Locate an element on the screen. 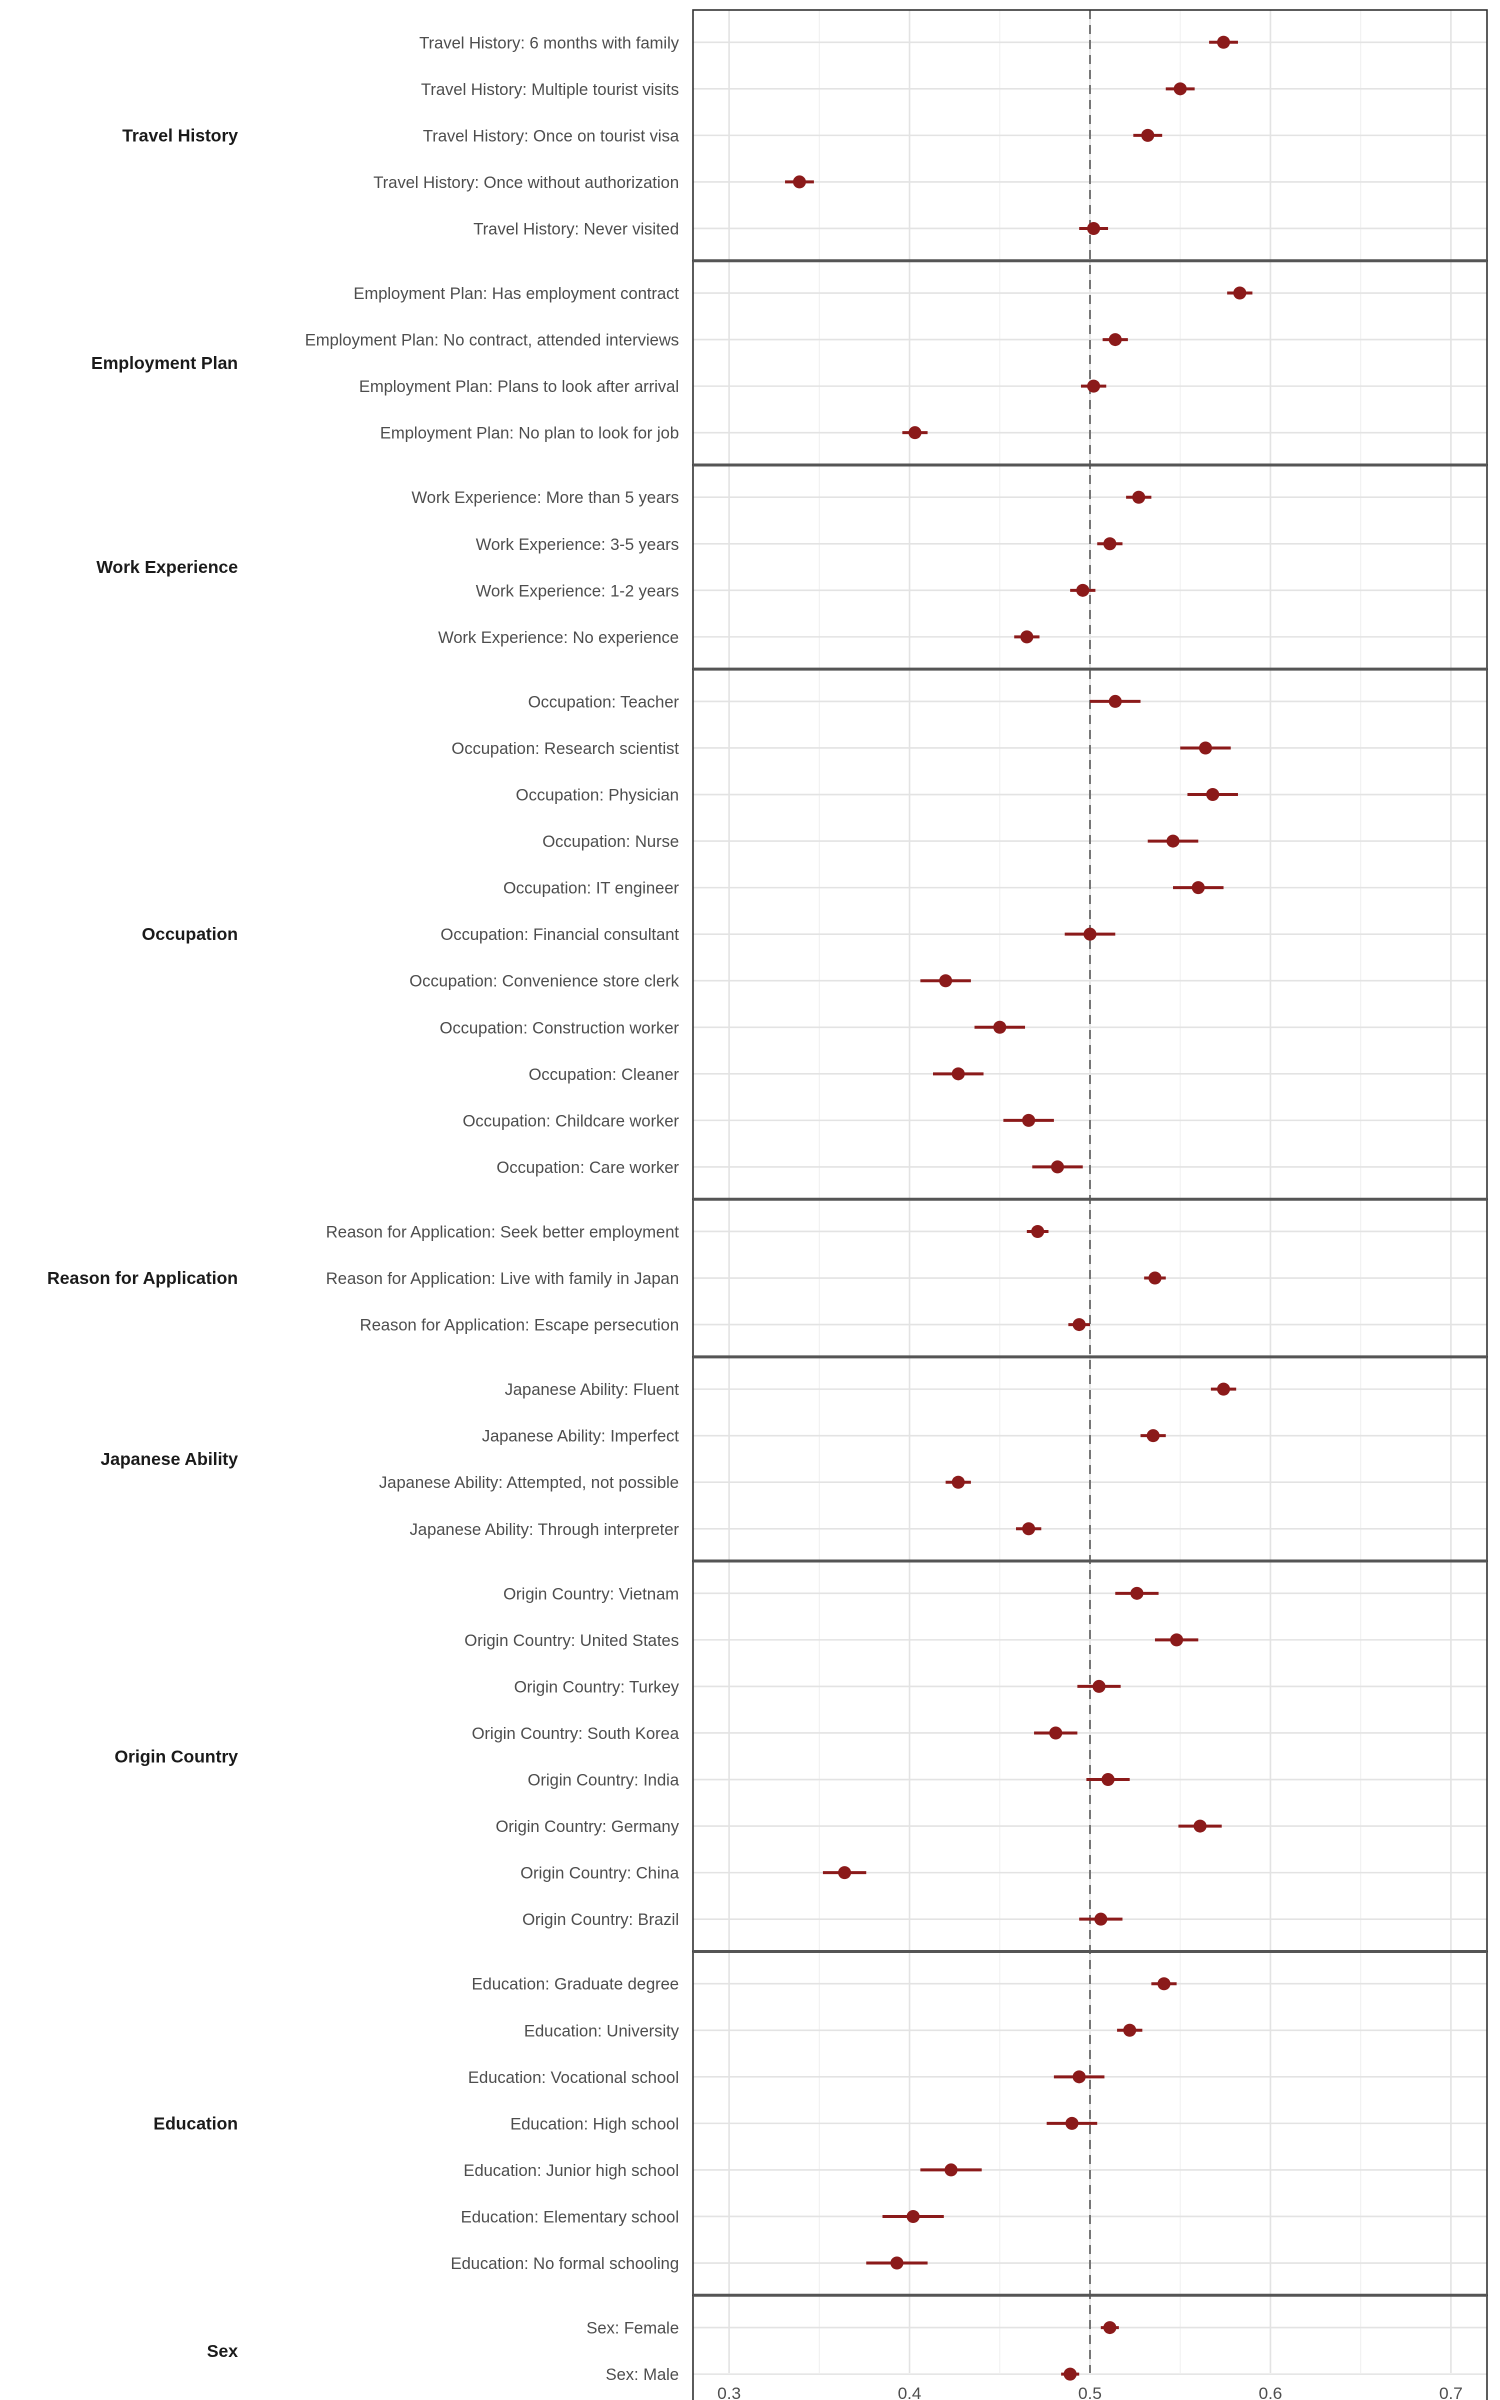 This screenshot has height=2400, width=1500. item-label: Origin Country: India is located at coordinates (604, 1781).